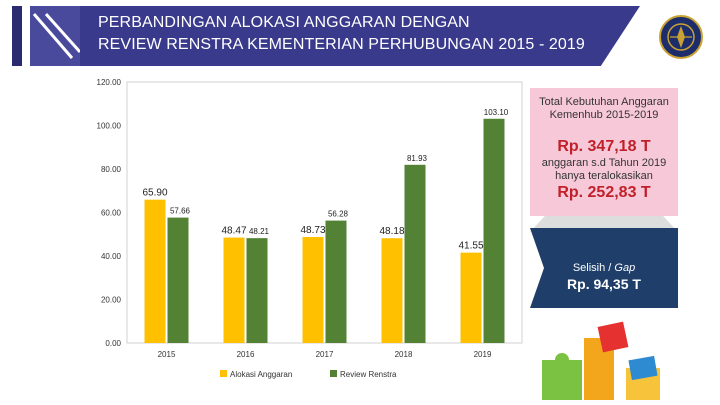  I want to click on y-tick-label: 20.00, so click(111, 300).